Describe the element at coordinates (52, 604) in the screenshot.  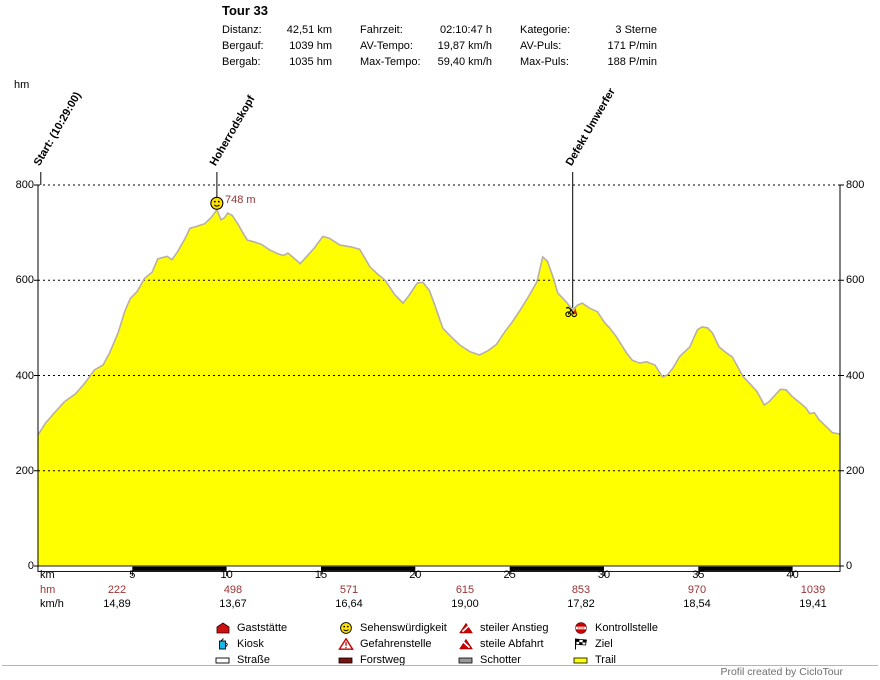
I see `kmh-row-label: km/h` at that location.